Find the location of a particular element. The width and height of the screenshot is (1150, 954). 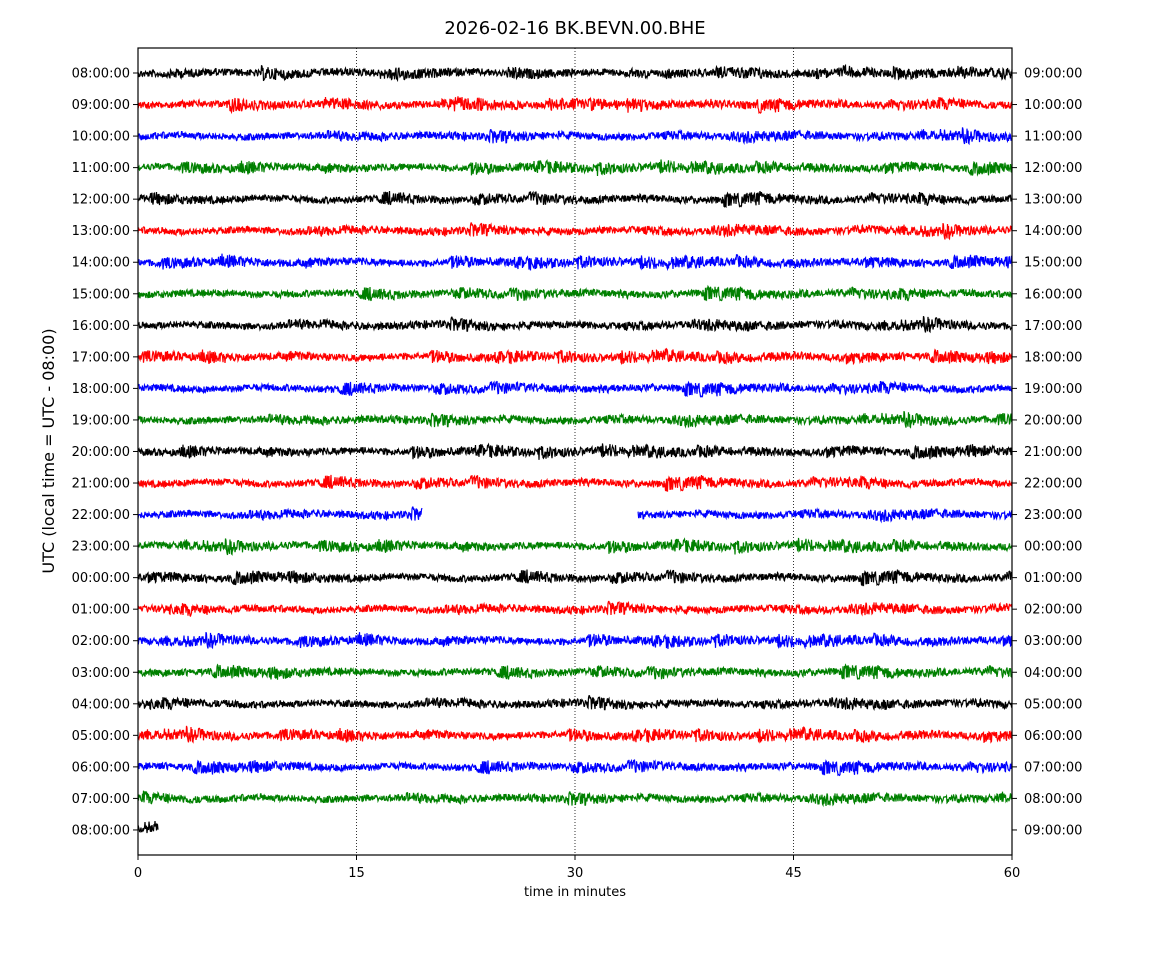

y-tick-label-right: 19:00:00 is located at coordinates (1053, 389).